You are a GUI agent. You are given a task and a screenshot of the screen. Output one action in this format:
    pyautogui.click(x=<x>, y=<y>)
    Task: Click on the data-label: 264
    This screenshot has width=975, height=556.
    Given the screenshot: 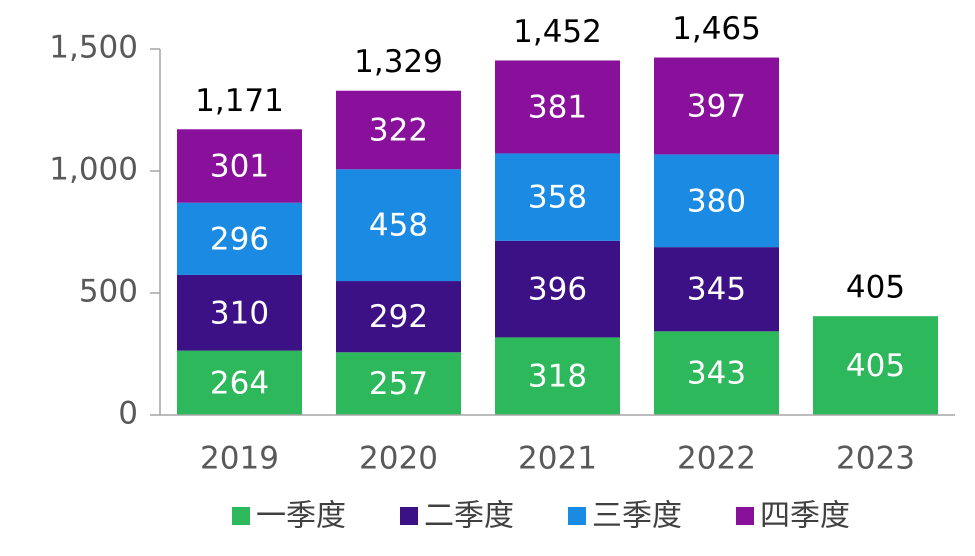 What is the action you would take?
    pyautogui.click(x=239, y=383)
    